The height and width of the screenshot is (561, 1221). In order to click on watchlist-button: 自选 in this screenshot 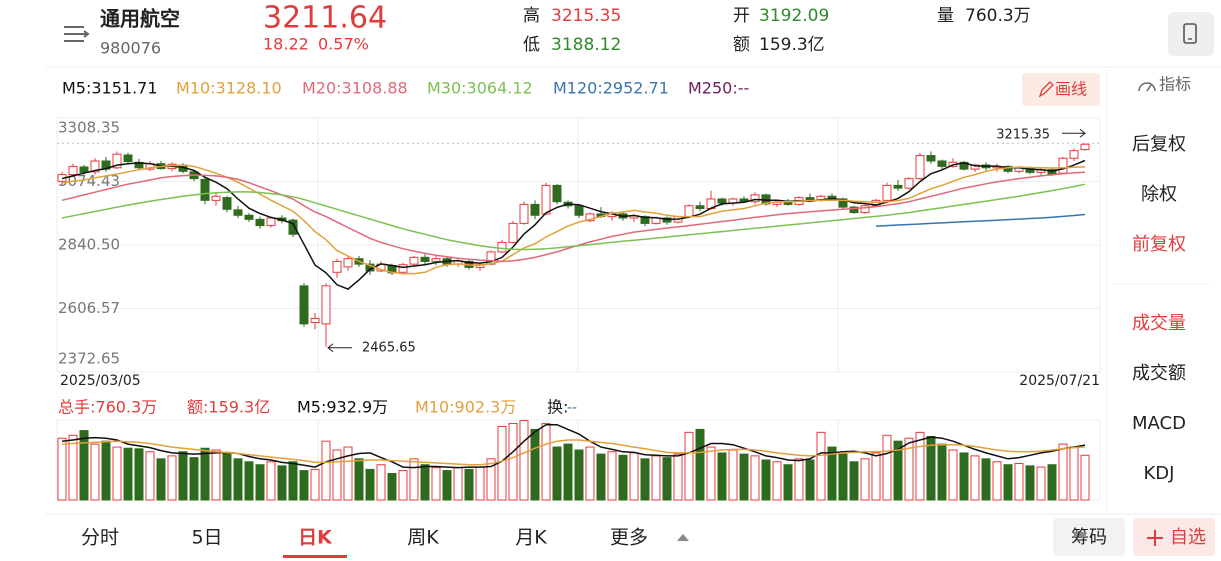, I will do `click(1174, 537)`.